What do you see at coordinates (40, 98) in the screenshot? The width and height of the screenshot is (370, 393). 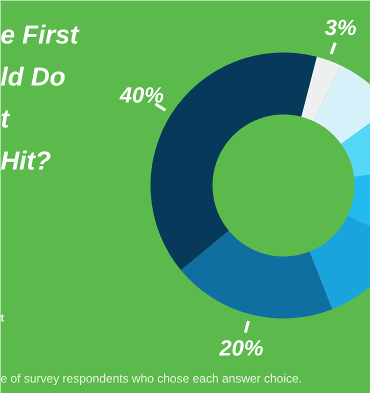 I see `text: e First ld Do t Hit?` at bounding box center [40, 98].